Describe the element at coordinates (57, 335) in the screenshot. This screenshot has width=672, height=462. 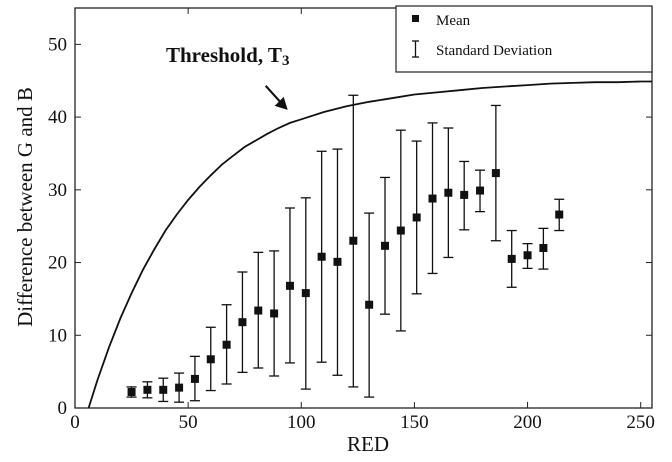
I see `y-tick-label: 10` at that location.